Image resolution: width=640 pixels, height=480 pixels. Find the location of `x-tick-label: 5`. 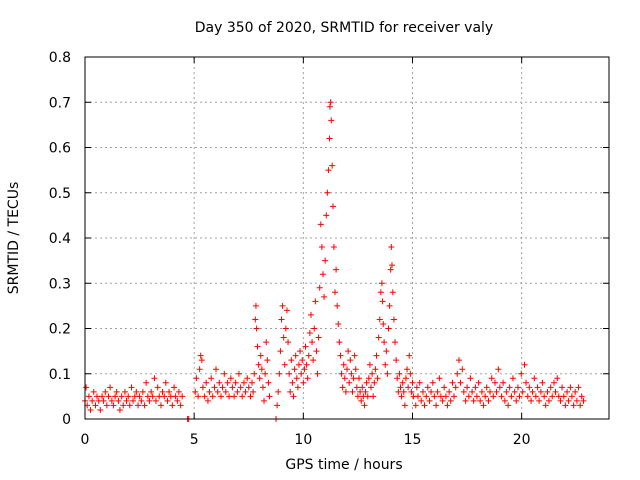

x-tick-label: 5 is located at coordinates (194, 440).